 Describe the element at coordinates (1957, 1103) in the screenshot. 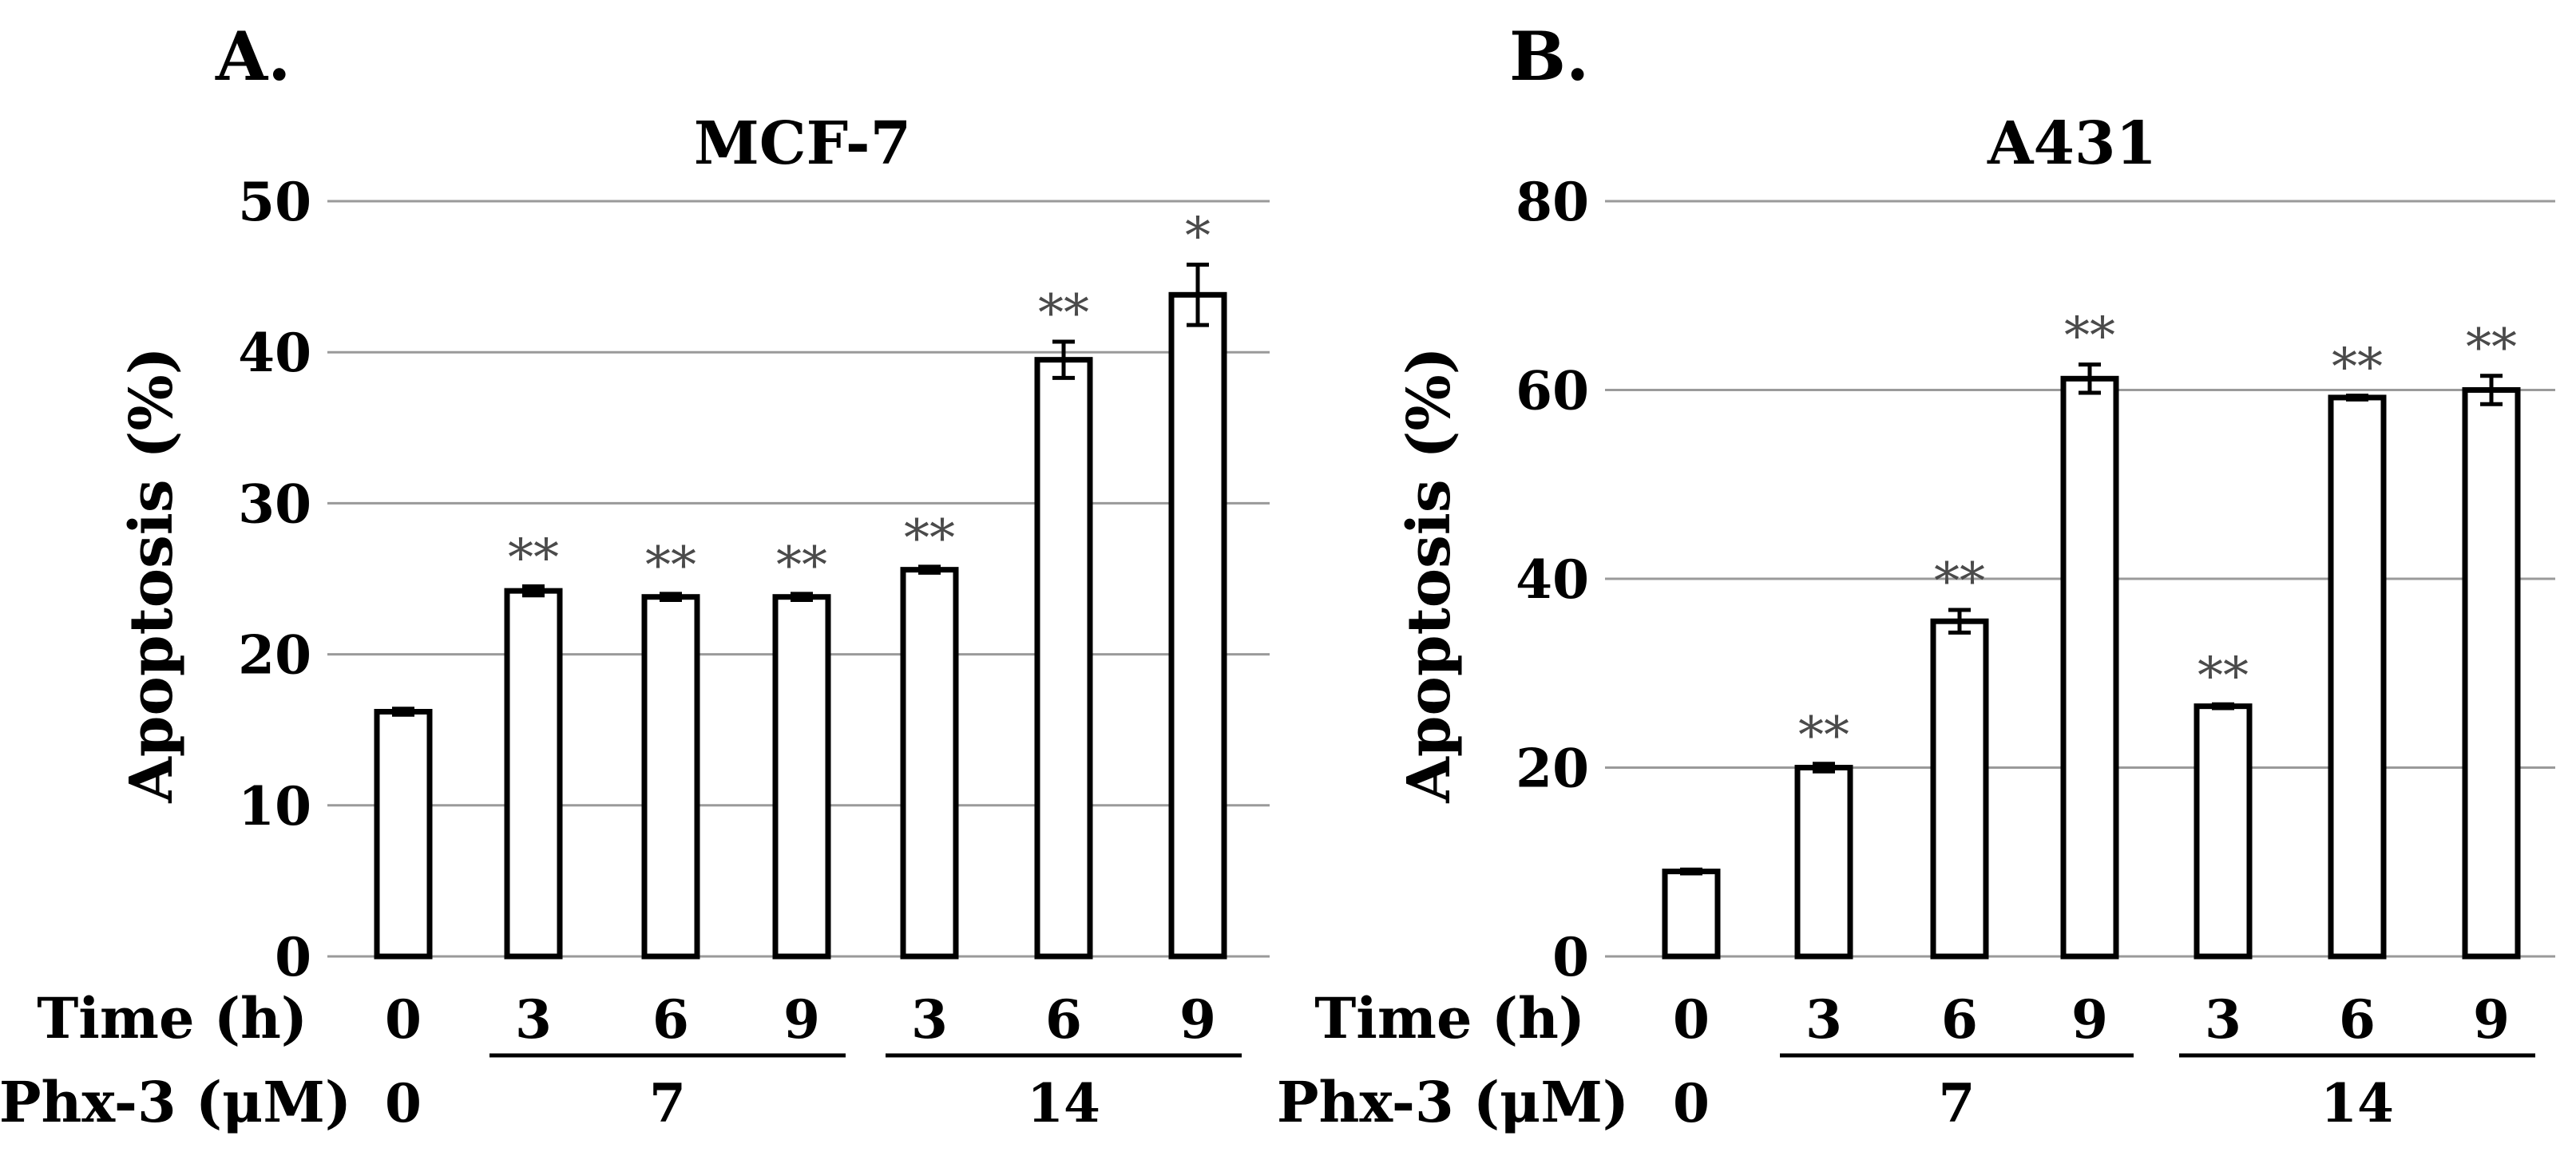

I see `panel-b-dose-label: 7` at that location.